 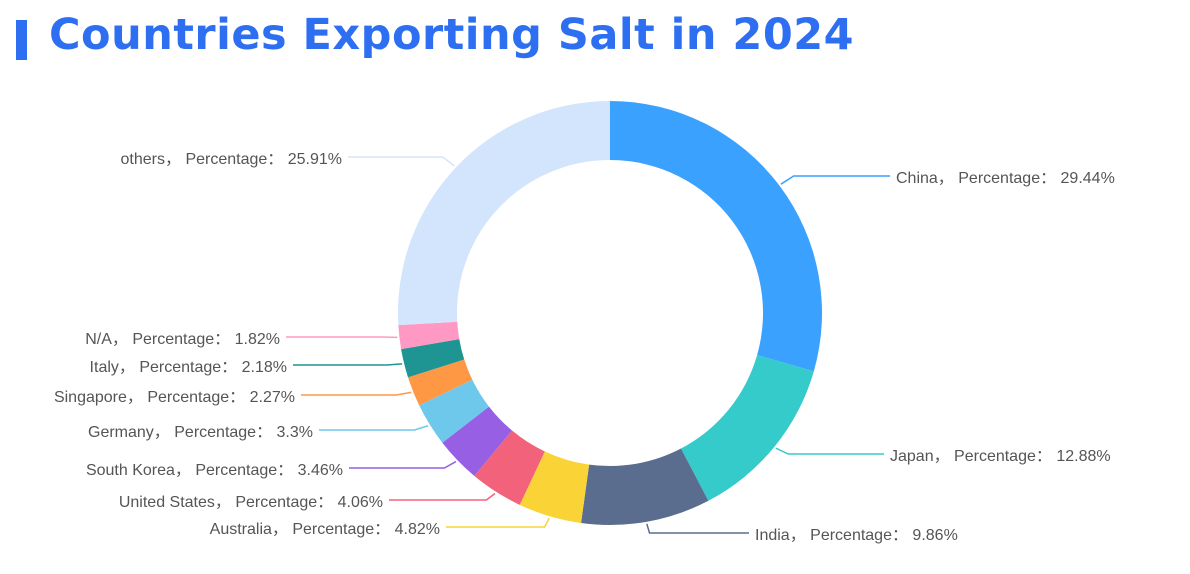 I want to click on slice-label-italy: Italy， Percentage： 2.18%, so click(x=188, y=367).